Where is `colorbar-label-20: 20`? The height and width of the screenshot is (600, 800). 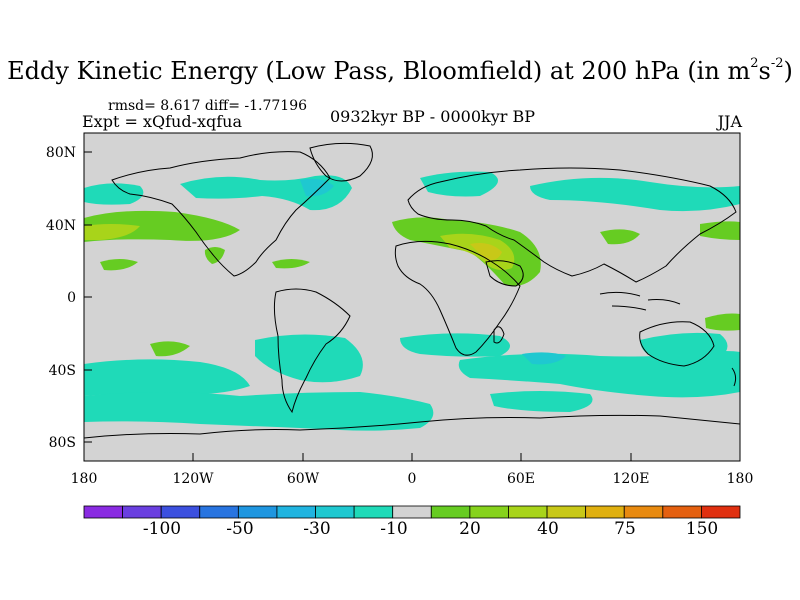
colorbar-label-20: 20 is located at coordinates (470, 529).